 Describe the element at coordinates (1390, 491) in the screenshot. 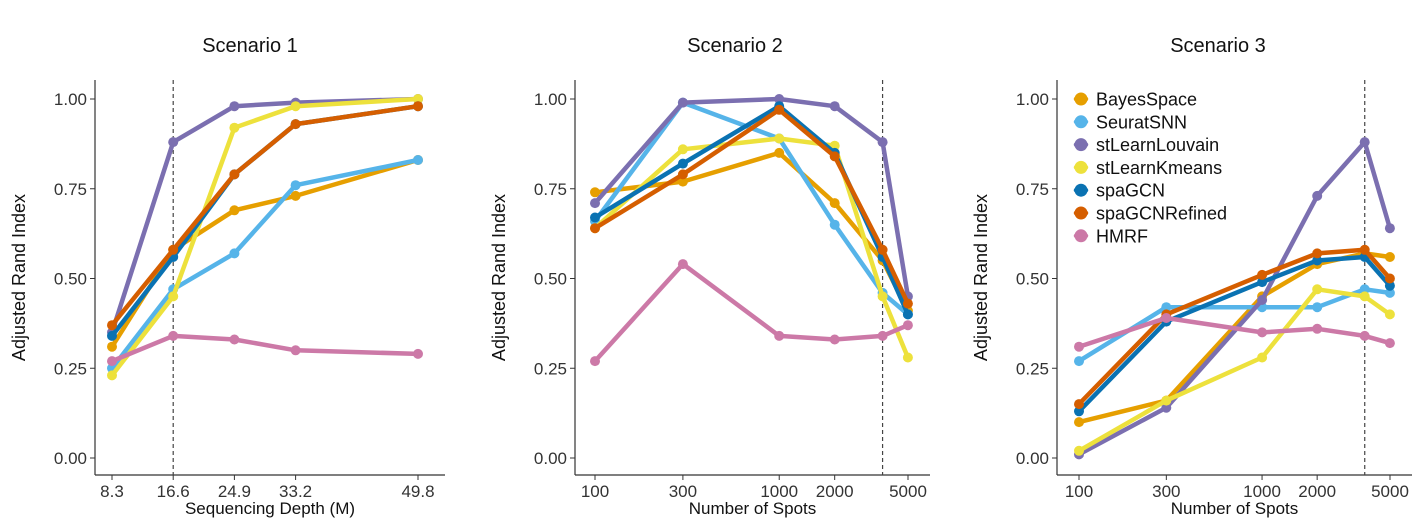

I see `x-tick-label: 5000` at that location.